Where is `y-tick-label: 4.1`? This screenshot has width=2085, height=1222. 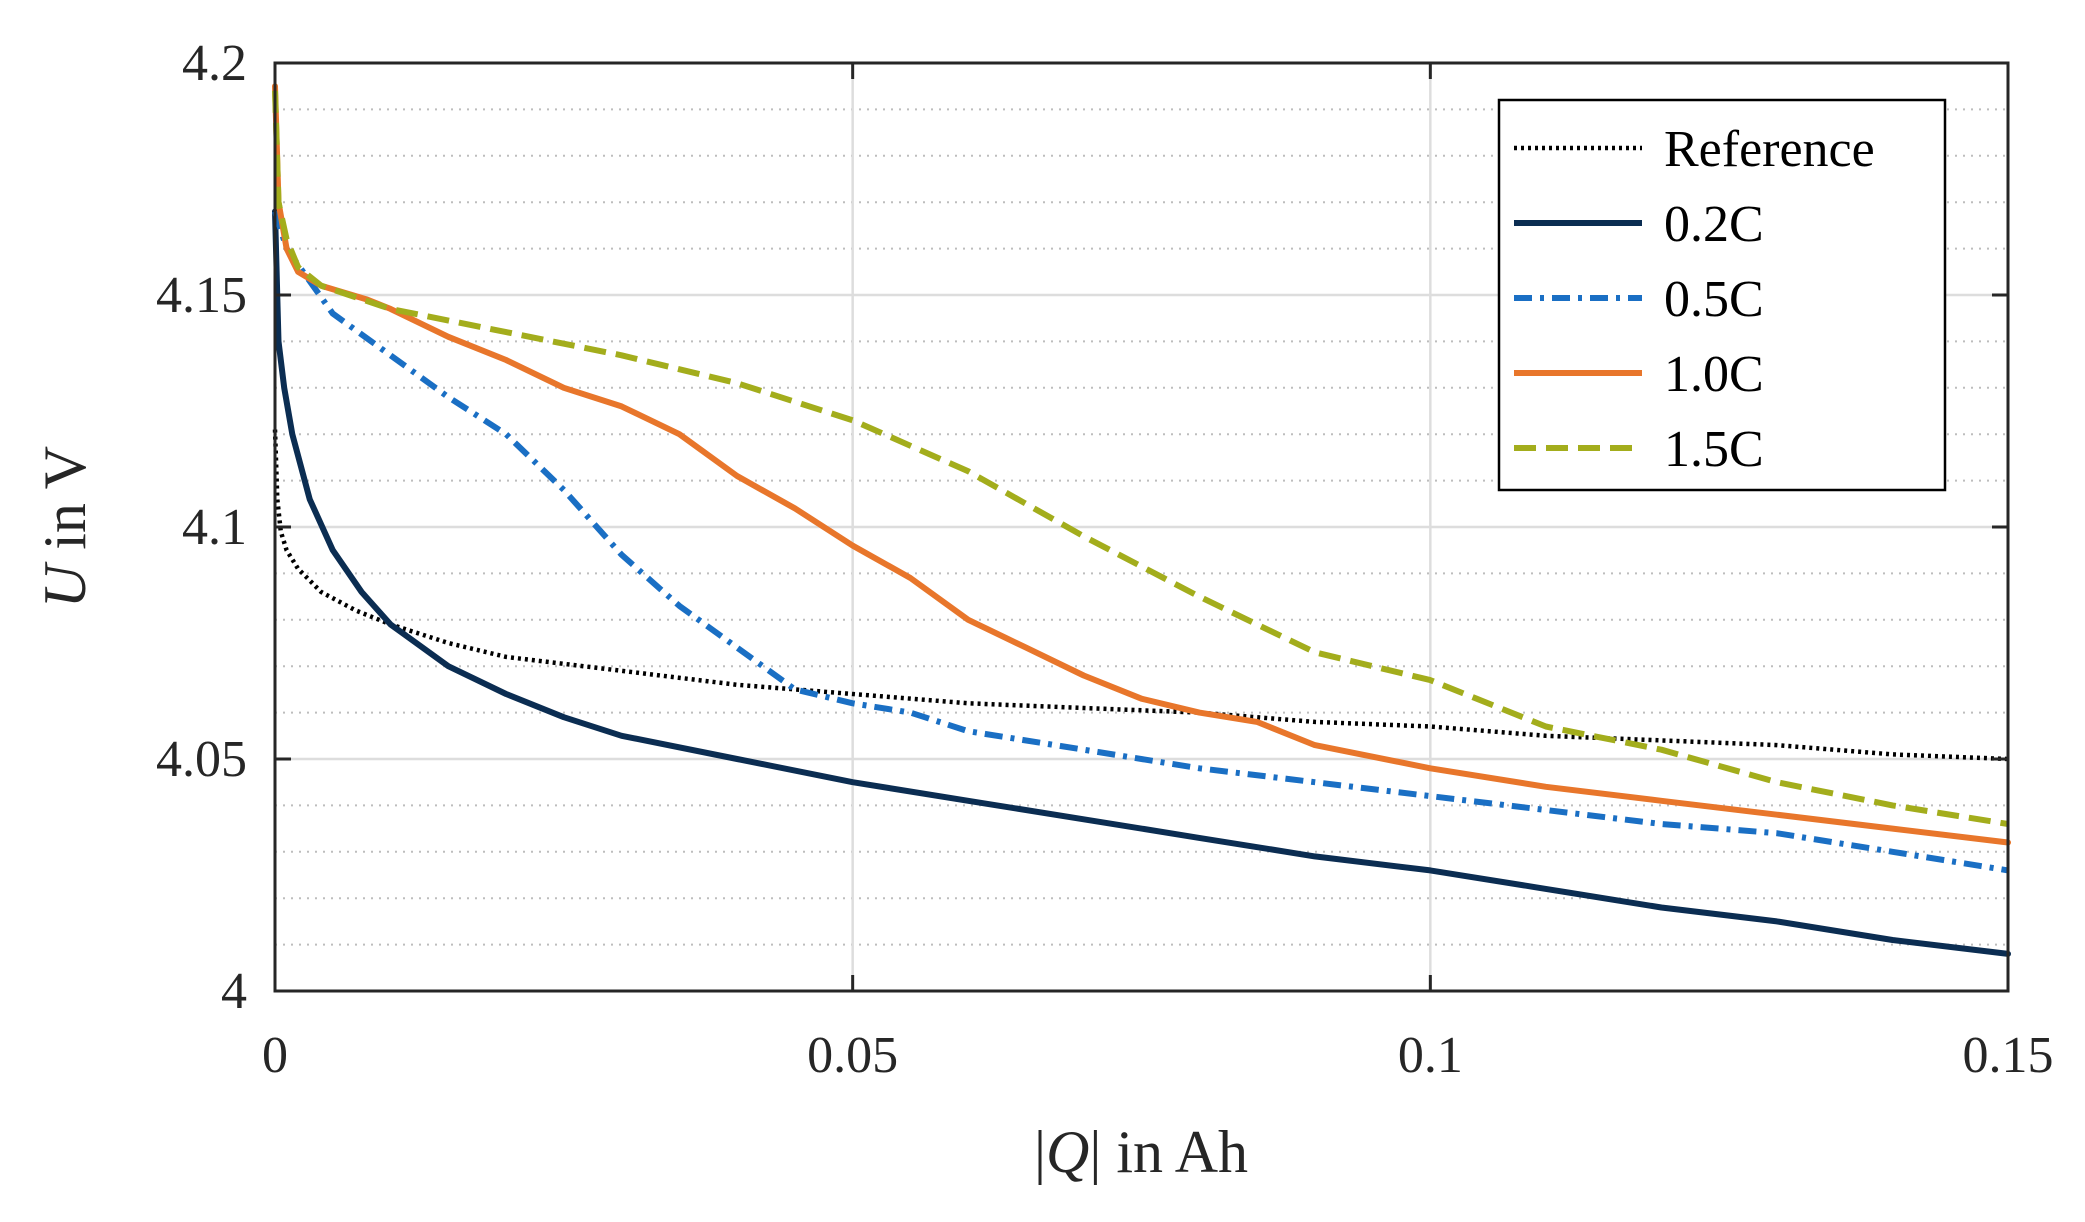
y-tick-label: 4.1 is located at coordinates (214, 527).